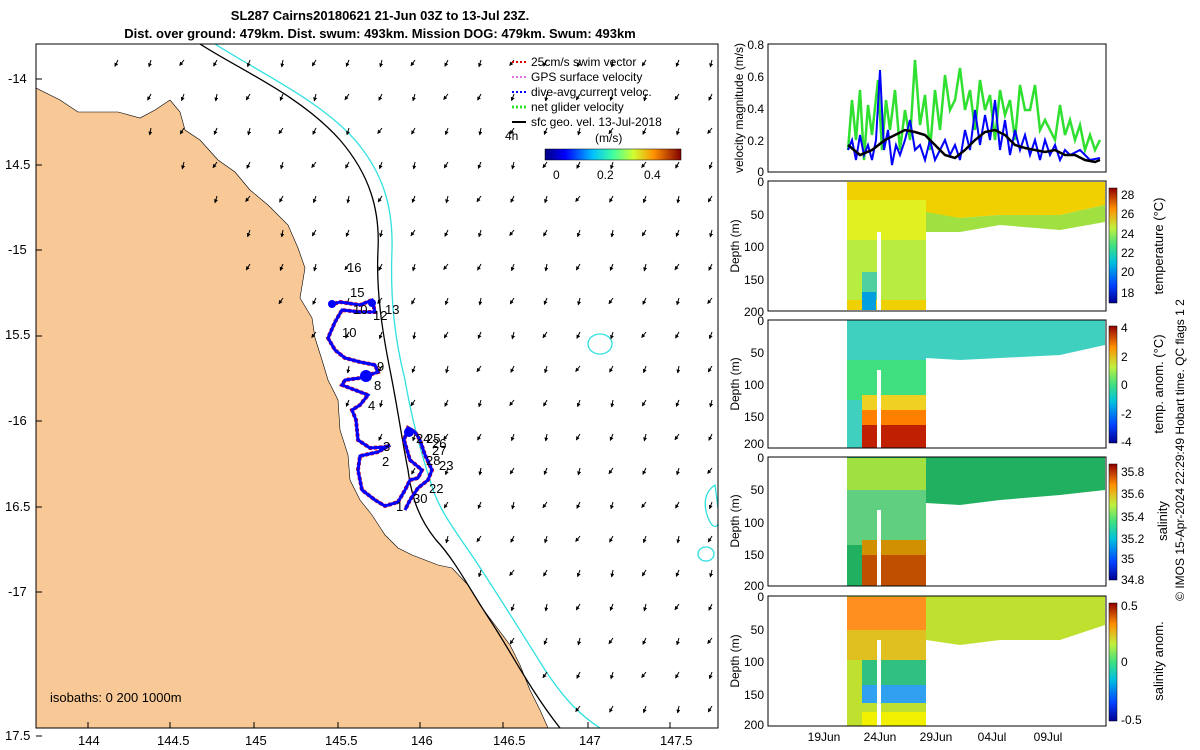  What do you see at coordinates (380, 366) in the screenshot?
I see `day-label: 9` at bounding box center [380, 366].